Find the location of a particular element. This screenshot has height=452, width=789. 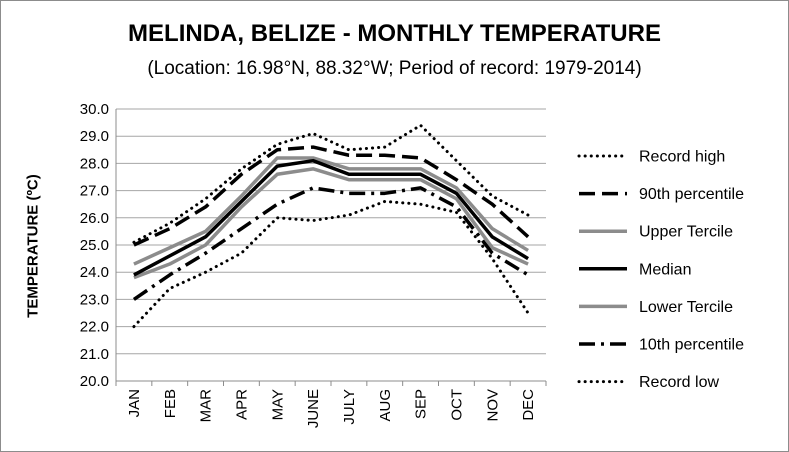

series-line-median is located at coordinates (331, 217).